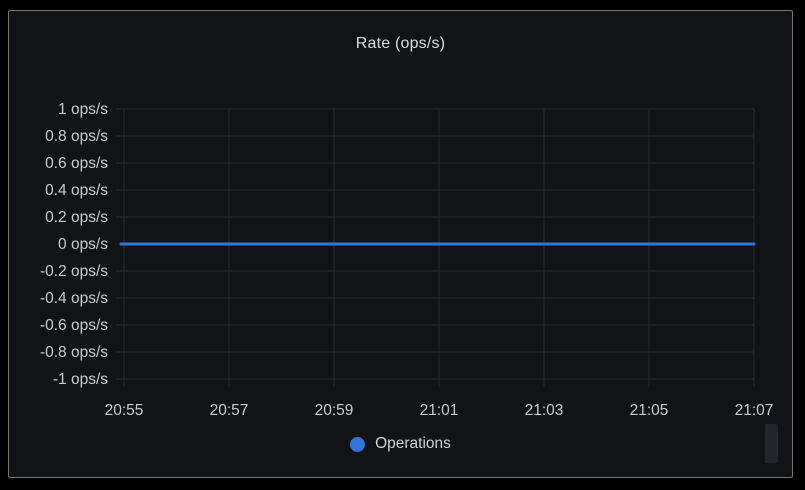  I want to click on legend-item-operations: Operations, so click(400, 444).